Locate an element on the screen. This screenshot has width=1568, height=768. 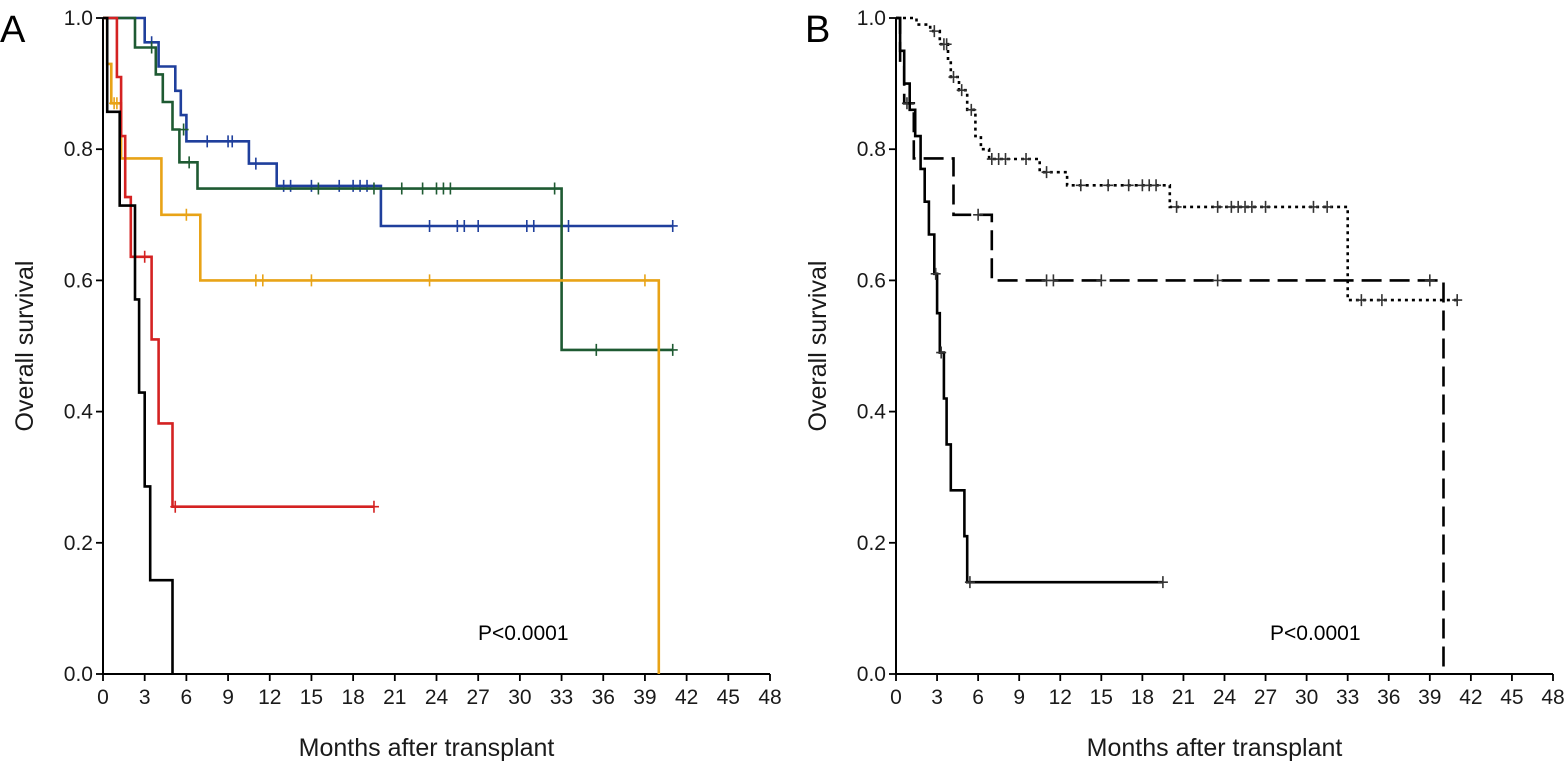
x-tick-label: 48 is located at coordinates (1552, 697).